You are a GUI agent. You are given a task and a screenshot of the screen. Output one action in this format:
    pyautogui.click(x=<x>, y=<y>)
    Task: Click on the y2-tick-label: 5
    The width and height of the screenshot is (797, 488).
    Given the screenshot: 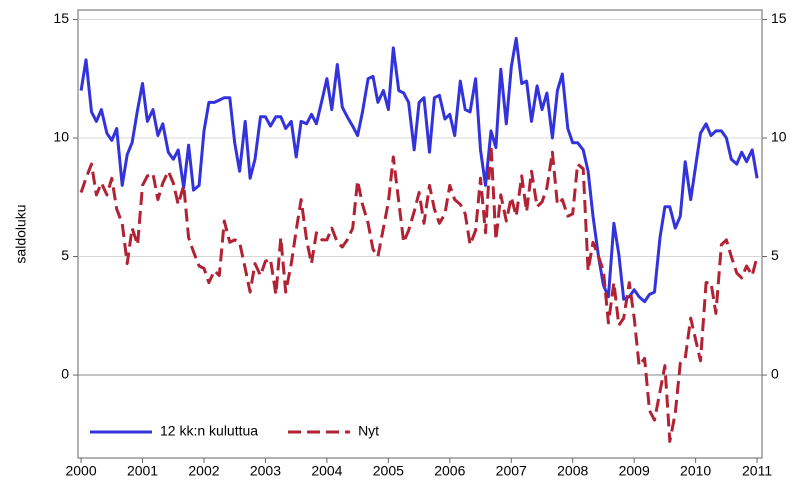 What is the action you would take?
    pyautogui.click(x=775, y=255)
    